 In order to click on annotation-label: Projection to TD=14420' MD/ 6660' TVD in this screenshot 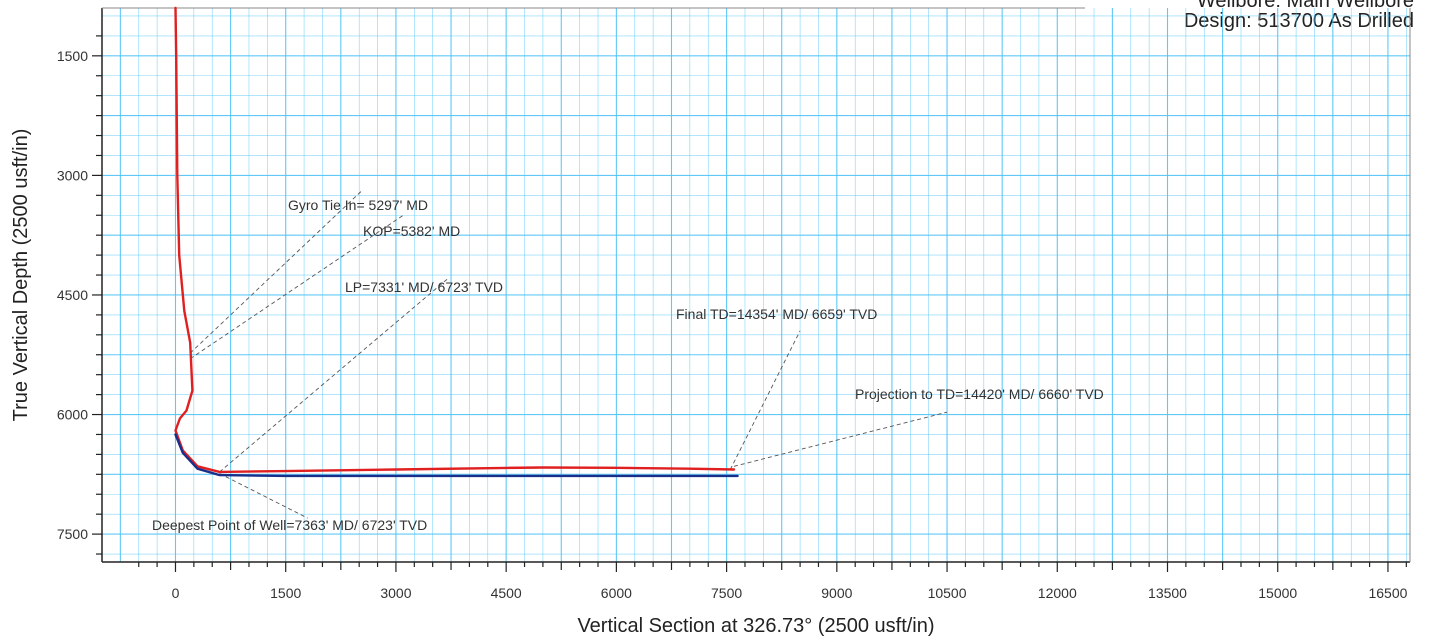, I will do `click(979, 394)`.